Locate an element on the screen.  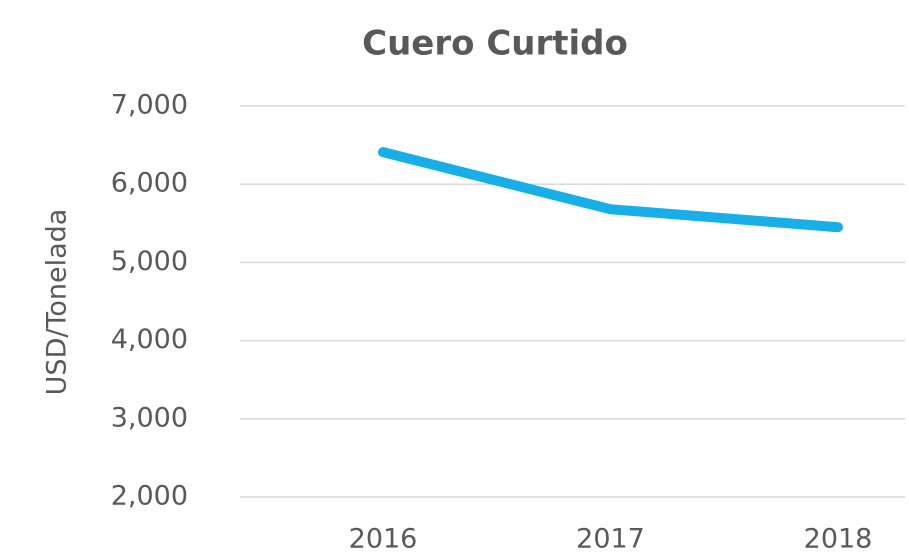
y-axis-label: USD/Tonelada is located at coordinates (57, 302).